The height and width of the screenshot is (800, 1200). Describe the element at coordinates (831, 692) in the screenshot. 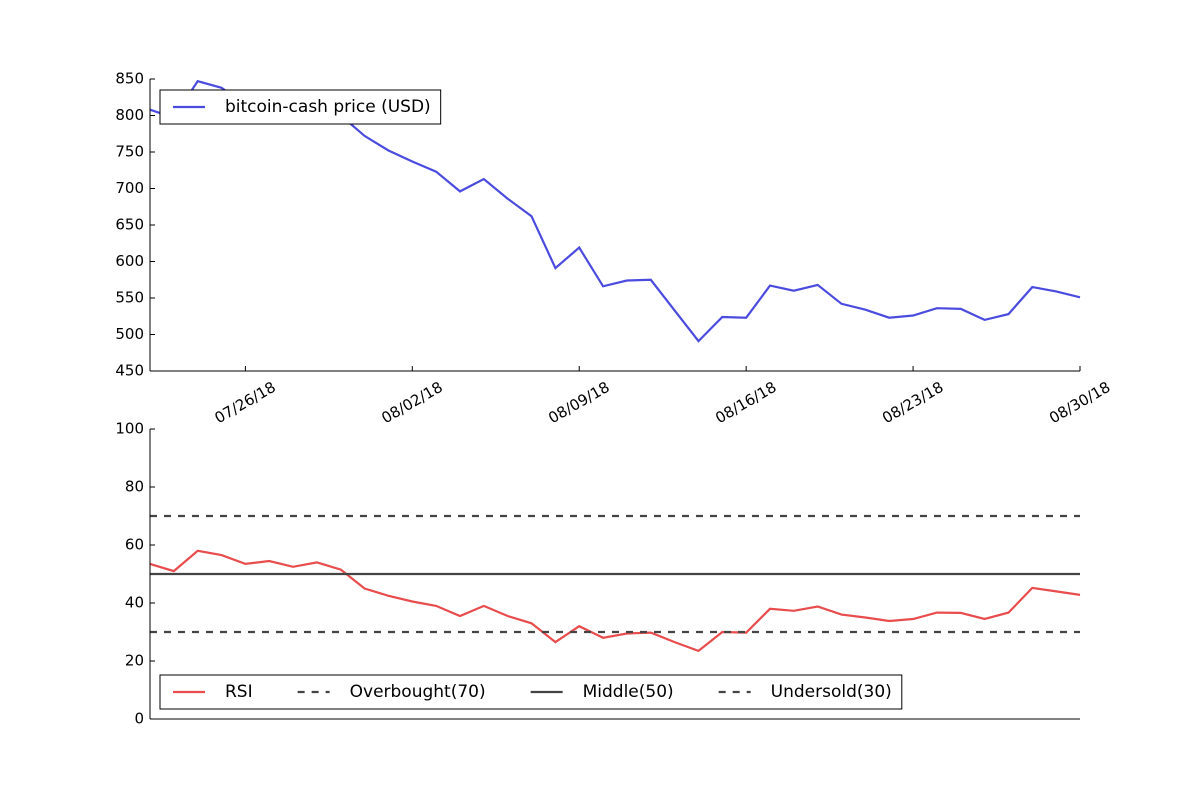

I see `legend-label: Undersold(30)` at that location.